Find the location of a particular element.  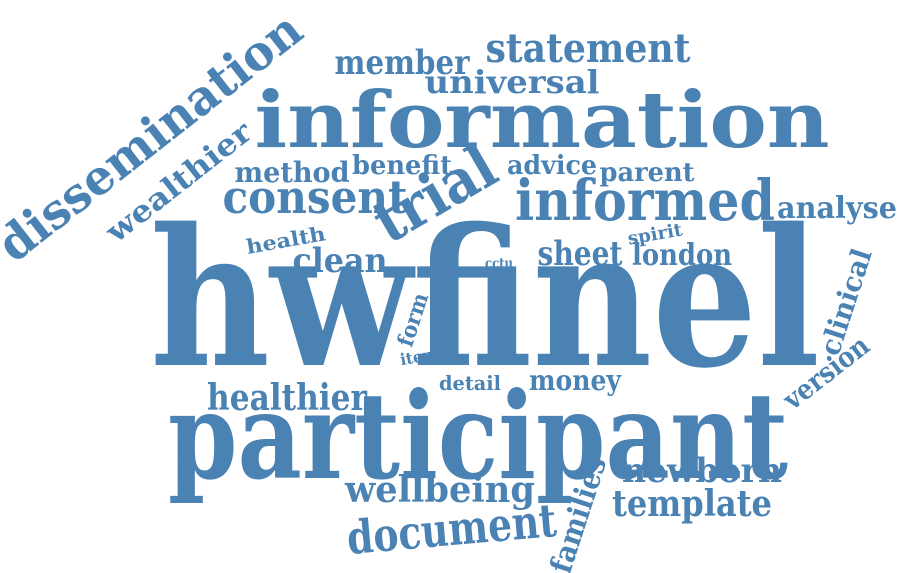

word-analyse: analyse is located at coordinates (837, 208).